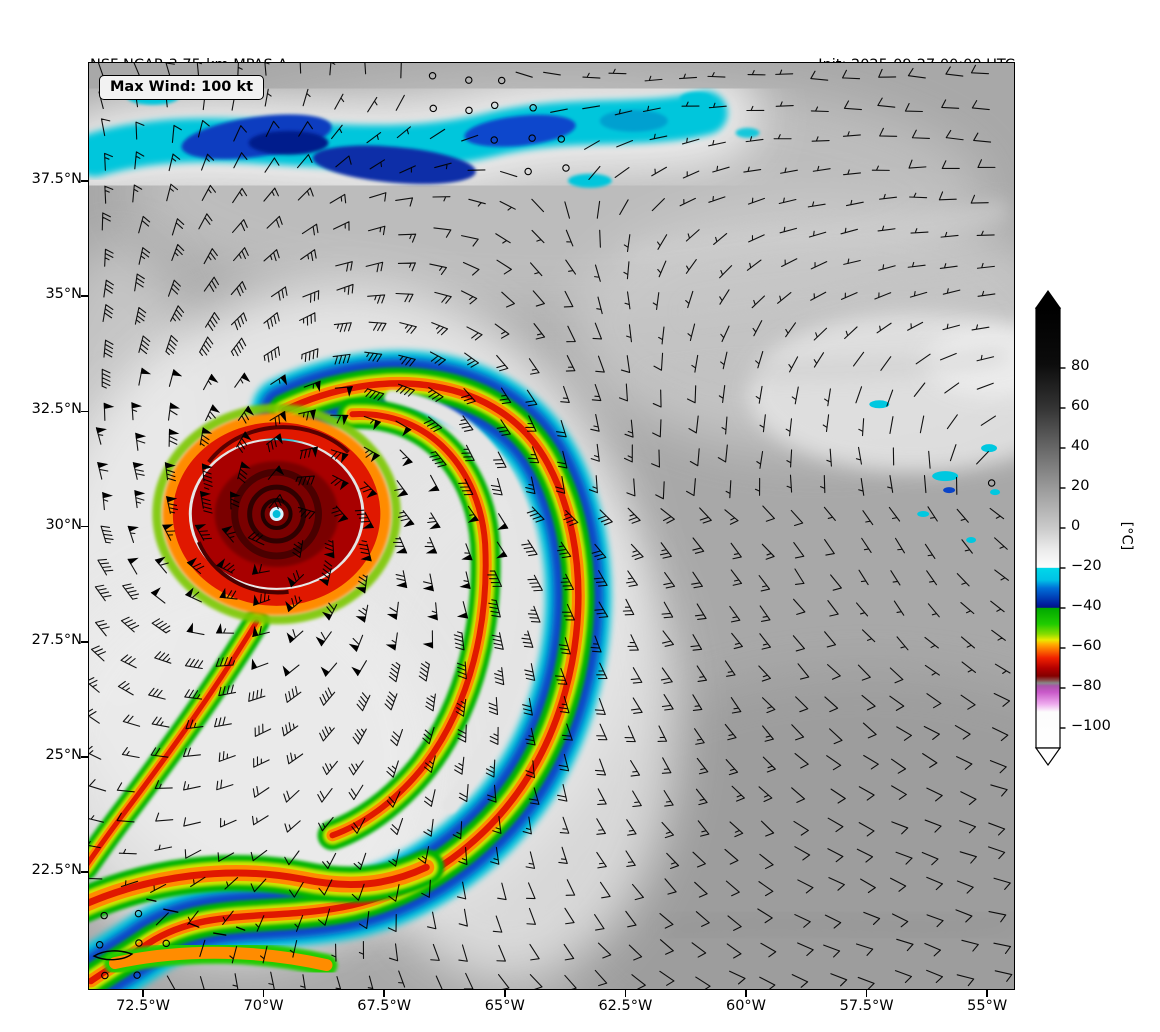 The image size is (1160, 1032). Describe the element at coordinates (263, 1006) in the screenshot. I see `x-tick-label: 70°W` at that location.